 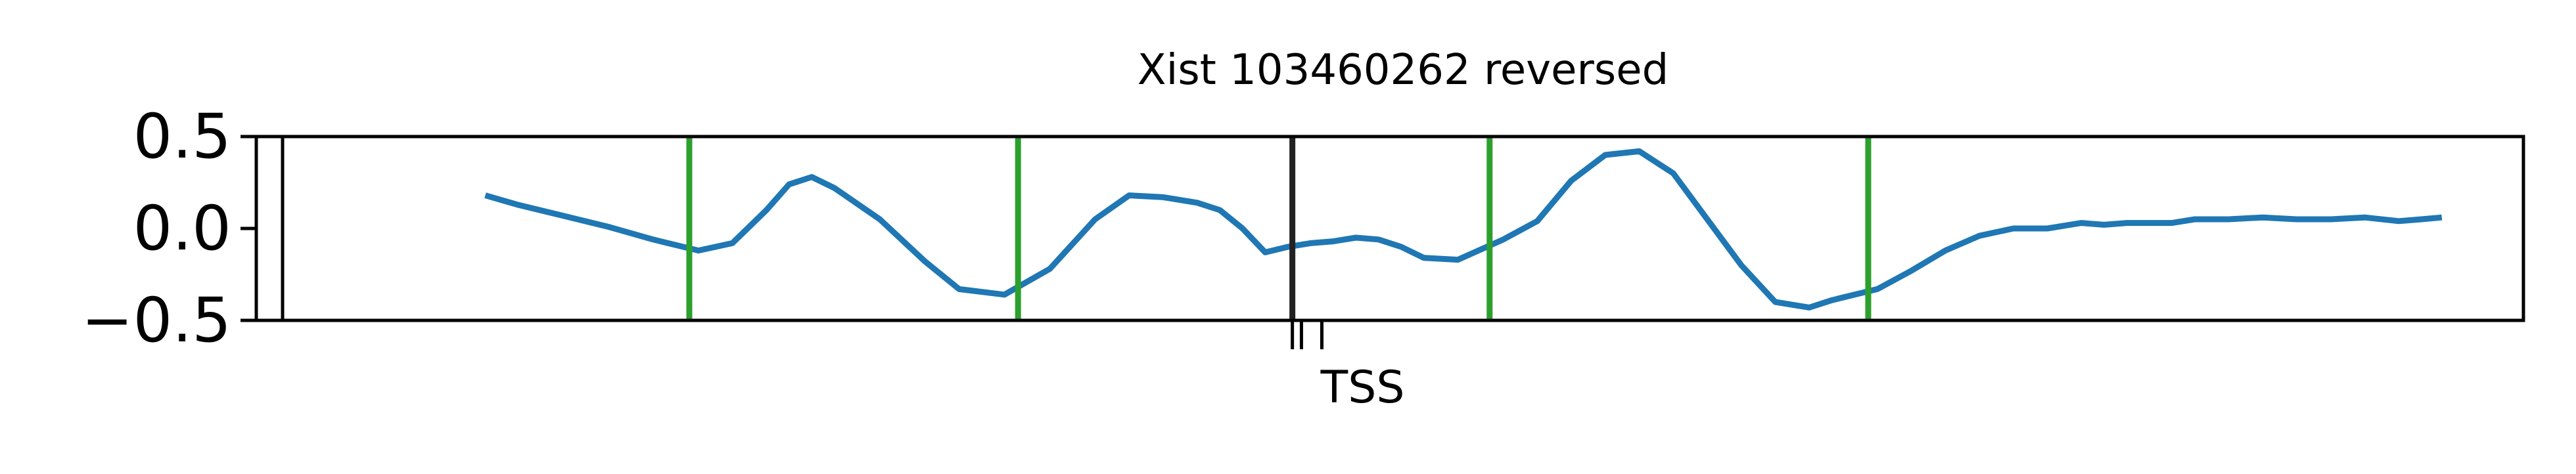 I want to click on y-tick-label: 0.0, so click(x=183, y=229).